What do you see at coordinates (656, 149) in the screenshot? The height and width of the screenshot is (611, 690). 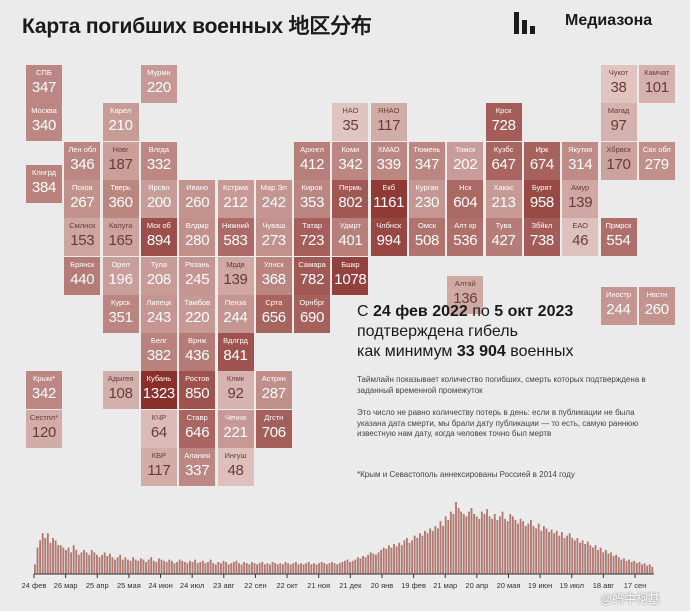 I see `region-name: Сах обл` at bounding box center [656, 149].